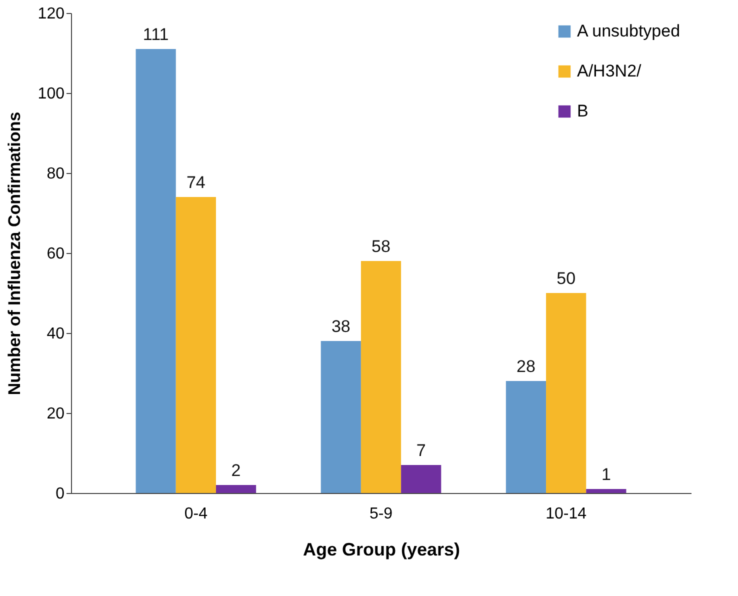 This screenshot has width=738, height=596. Describe the element at coordinates (55, 414) in the screenshot. I see `y-tick-label: 20` at that location.